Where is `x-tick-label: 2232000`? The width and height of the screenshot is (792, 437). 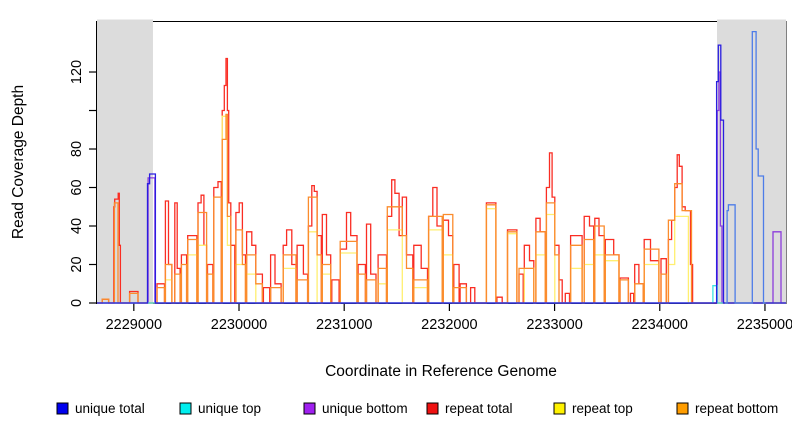 x-tick-label: 2232000 is located at coordinates (449, 325).